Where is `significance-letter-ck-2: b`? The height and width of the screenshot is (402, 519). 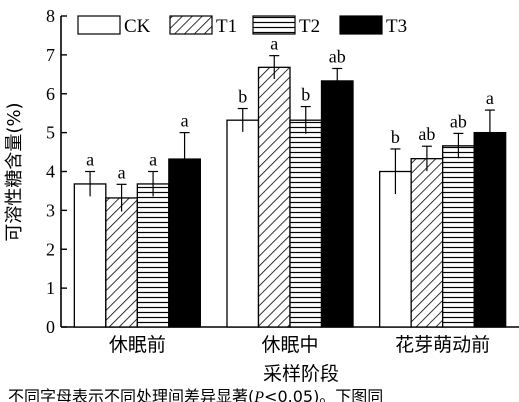 significance-letter-ck-2: b is located at coordinates (395, 137).